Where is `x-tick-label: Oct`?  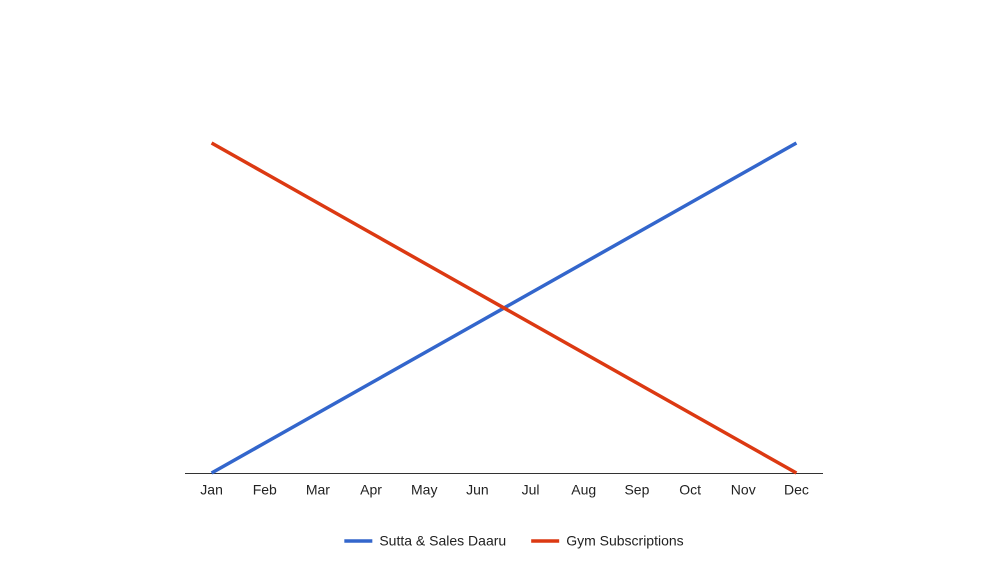 x-tick-label: Oct is located at coordinates (690, 490).